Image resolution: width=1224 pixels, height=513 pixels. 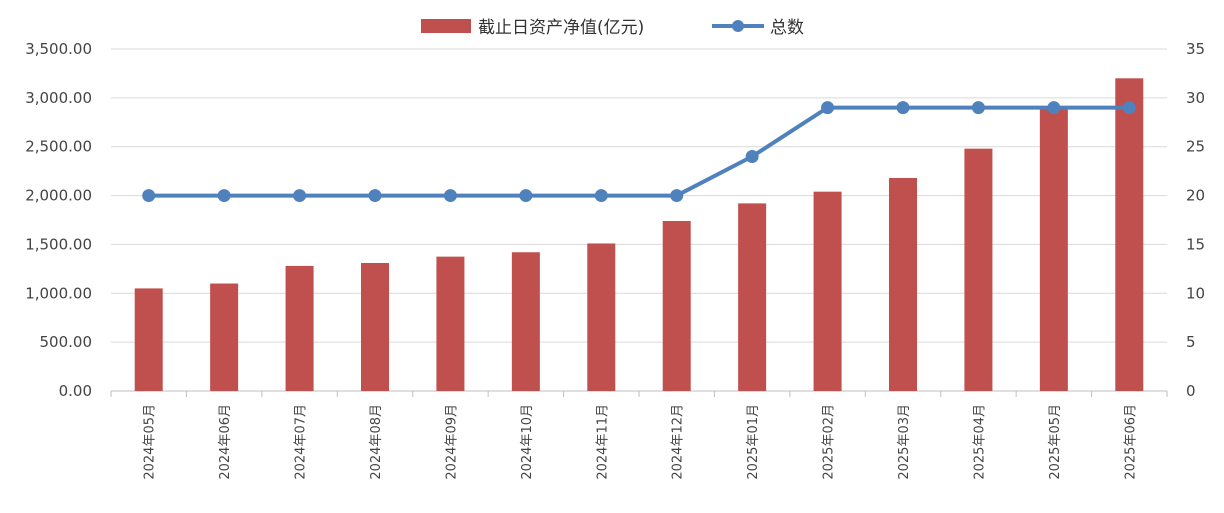 I want to click on y-left-tick-label: 2,500.00, so click(x=58, y=147).